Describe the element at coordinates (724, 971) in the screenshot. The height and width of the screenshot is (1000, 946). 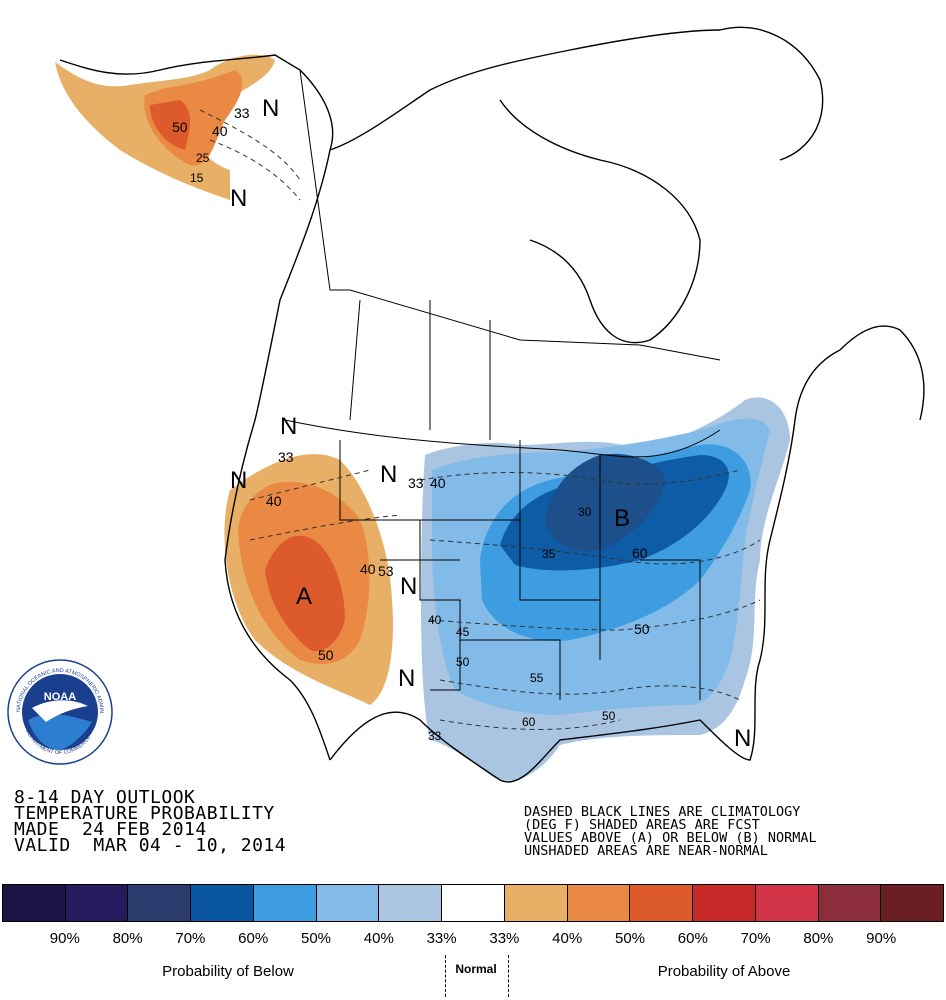
I see `above-category-label: Probability of Above` at that location.